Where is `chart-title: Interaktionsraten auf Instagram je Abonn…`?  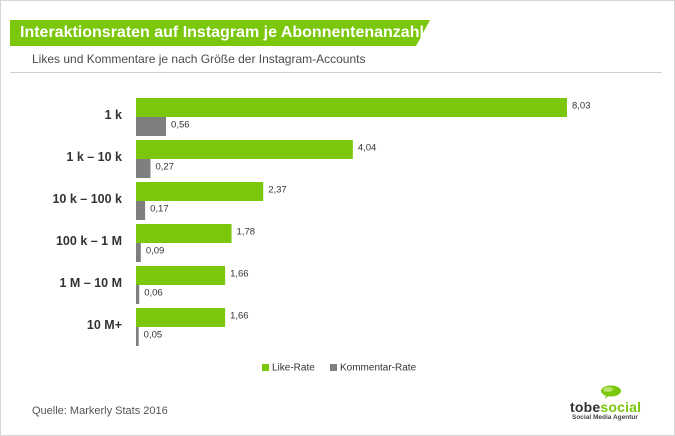 chart-title: Interaktionsraten auf Instagram je Abonn… is located at coordinates (222, 32).